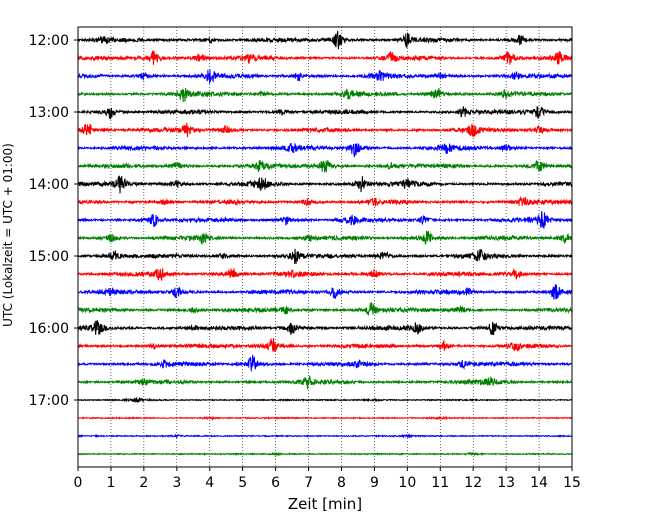 The image size is (650, 520). Describe the element at coordinates (506, 483) in the screenshot. I see `x-tick-label: 13` at that location.